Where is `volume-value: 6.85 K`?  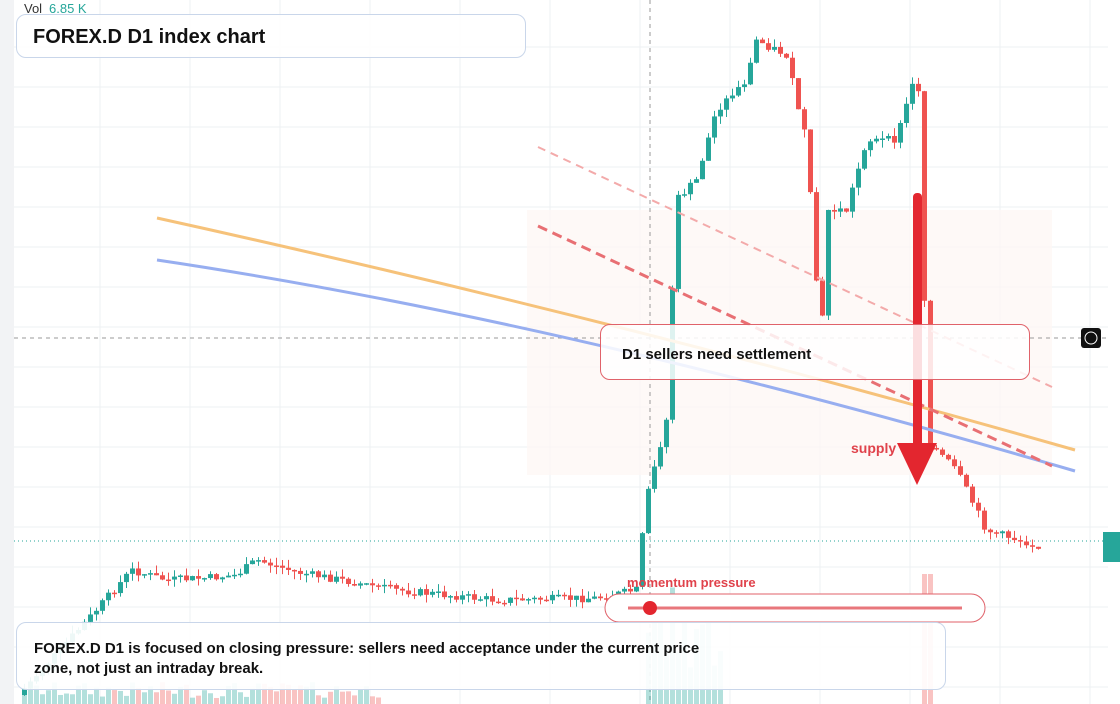 volume-value: 6.85 K is located at coordinates (68, 8).